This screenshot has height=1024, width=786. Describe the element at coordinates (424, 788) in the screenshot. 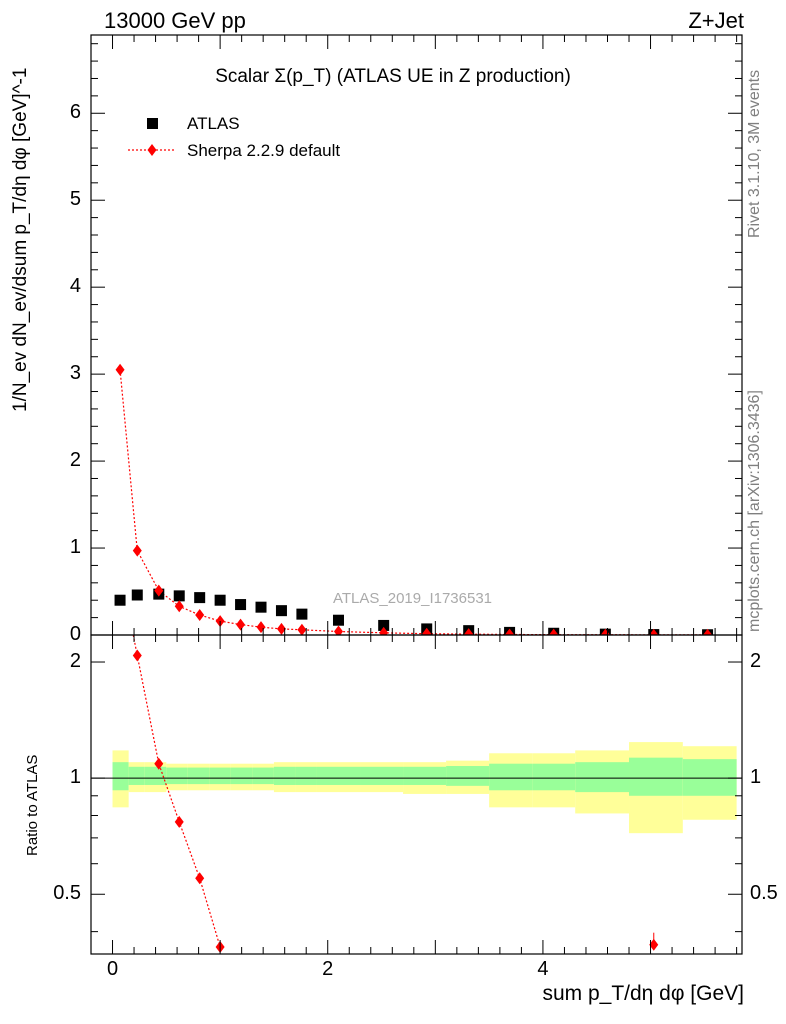

I see `uncertainty-bands` at that location.